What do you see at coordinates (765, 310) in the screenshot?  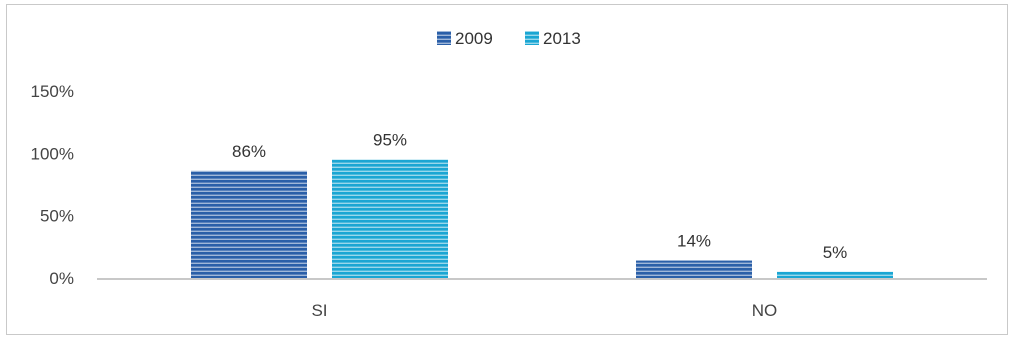 I see `x-category-label: NO` at bounding box center [765, 310].